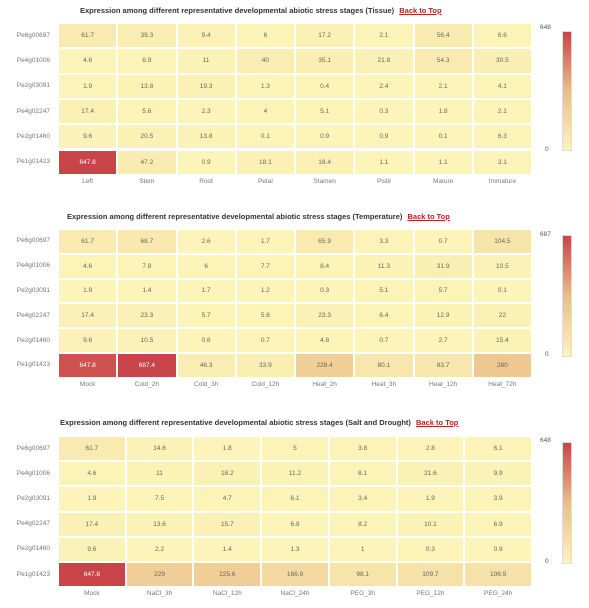 This screenshot has height=608, width=589. Describe the element at coordinates (92, 474) in the screenshot. I see `heatmap-cell: 4.6` at that location.